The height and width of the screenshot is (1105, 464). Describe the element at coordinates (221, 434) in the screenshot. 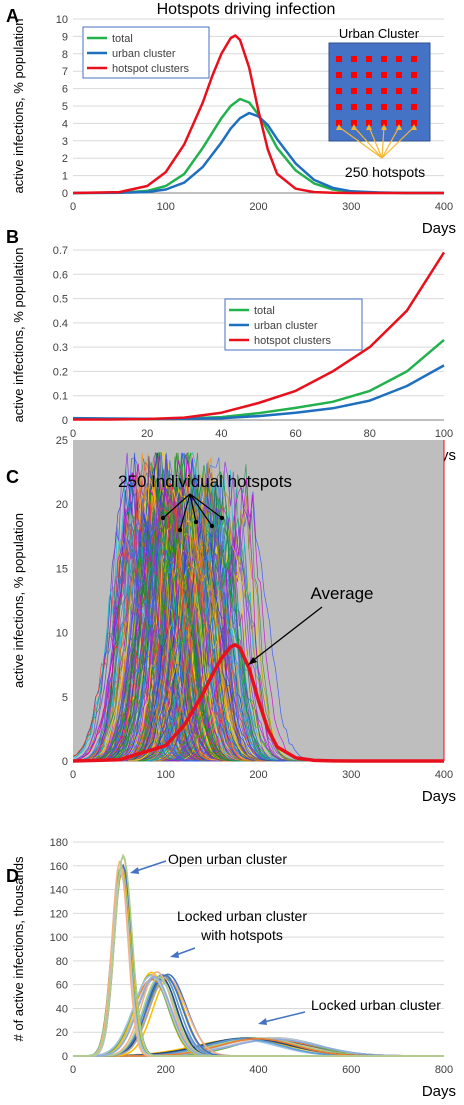

I see `x-tick-label: 40` at that location.